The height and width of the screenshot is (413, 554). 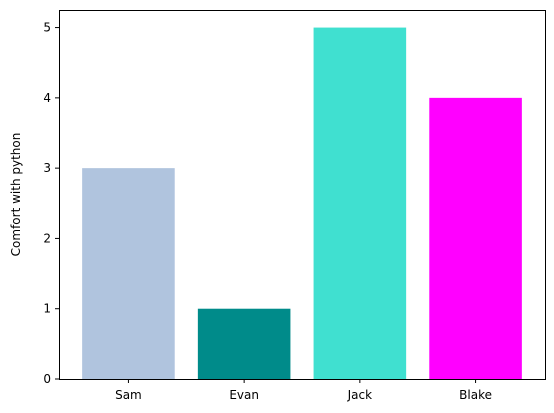 What do you see at coordinates (303, 390) in the screenshot?
I see `x-axis-ticks: Sam Evan Jack Blake` at bounding box center [303, 390].